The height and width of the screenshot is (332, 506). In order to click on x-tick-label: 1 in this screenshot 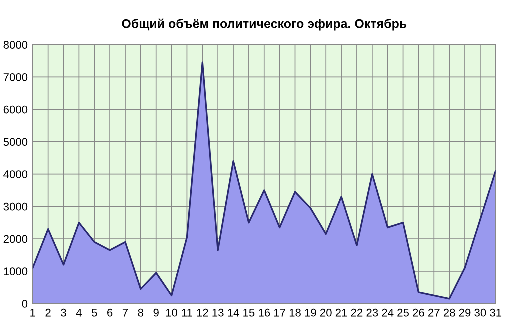, I will do `click(33, 313)`.